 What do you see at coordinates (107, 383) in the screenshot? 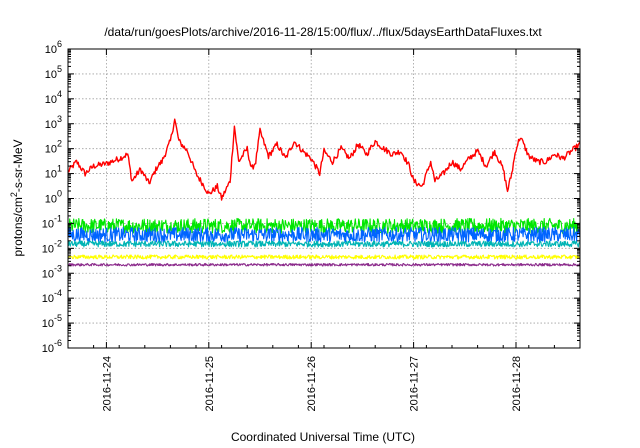
I see `x-tick-label: 2016-11-24` at bounding box center [107, 383].